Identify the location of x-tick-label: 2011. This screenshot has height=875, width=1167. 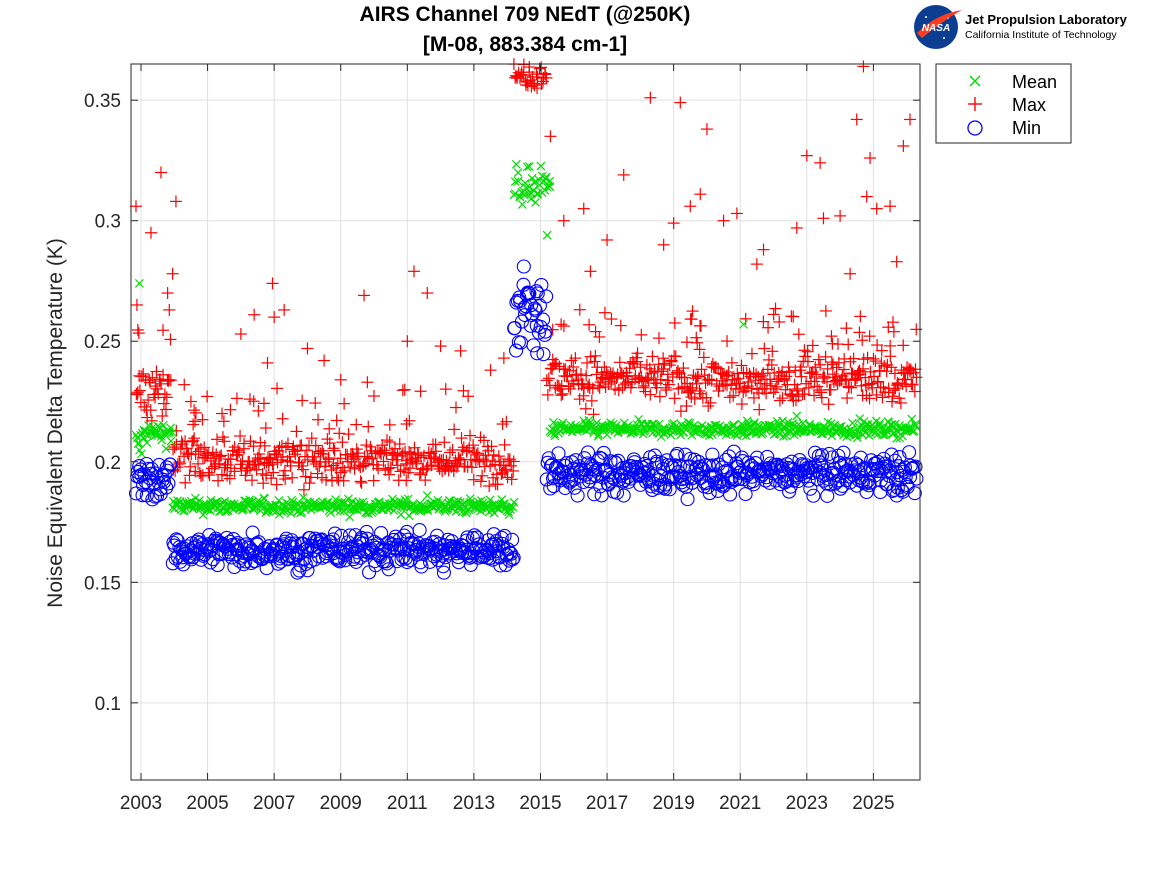
(407, 803).